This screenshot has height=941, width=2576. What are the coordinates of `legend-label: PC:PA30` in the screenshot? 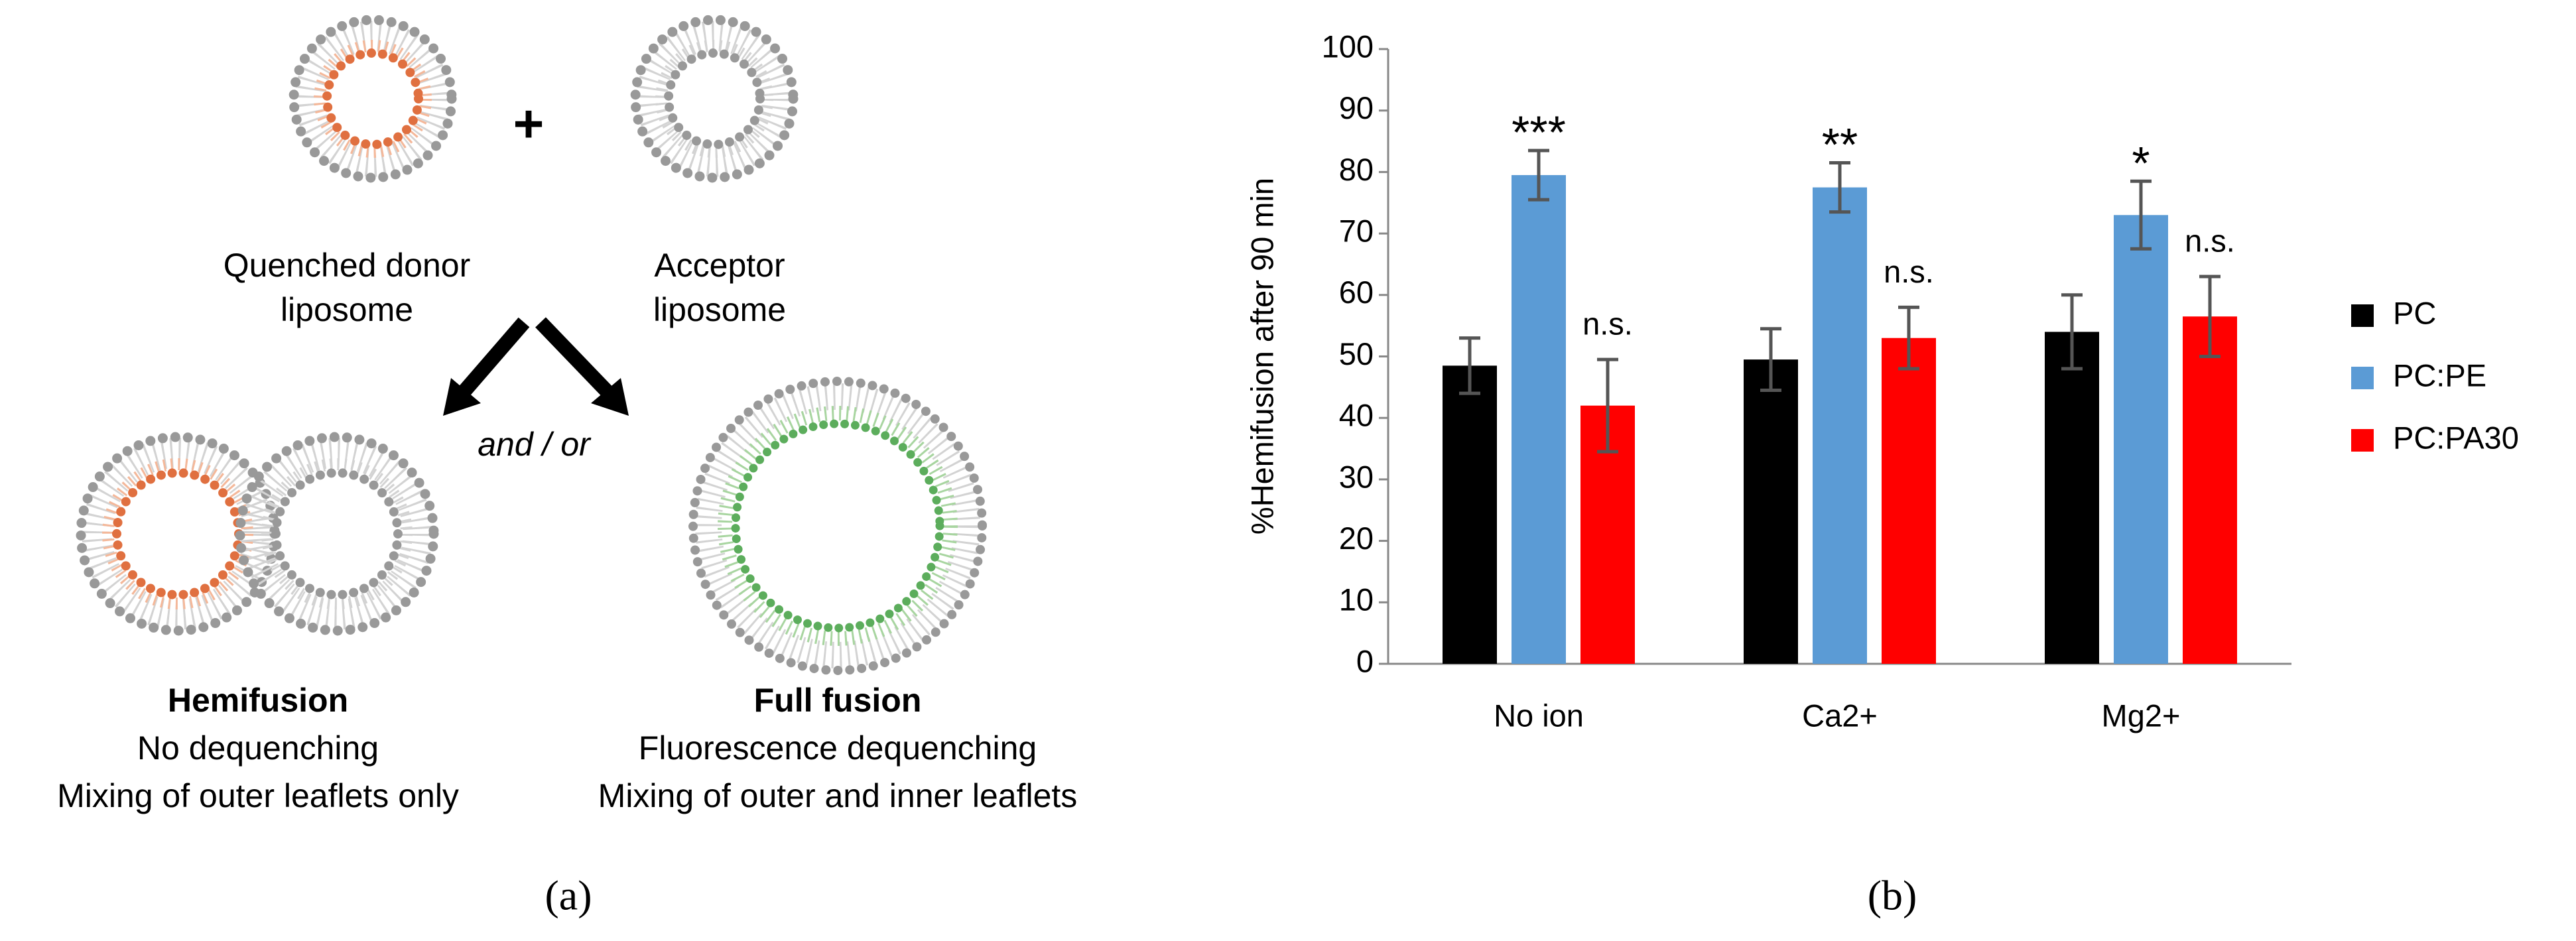 It's located at (2456, 437).